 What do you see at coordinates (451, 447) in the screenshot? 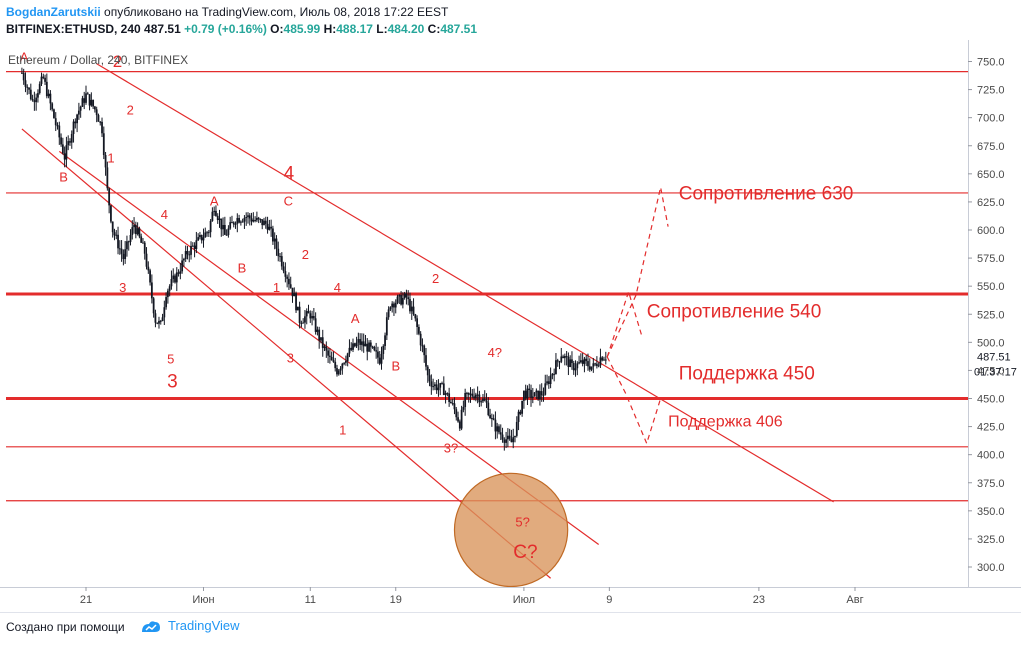
I see `wave-annotation: 3?` at bounding box center [451, 447].